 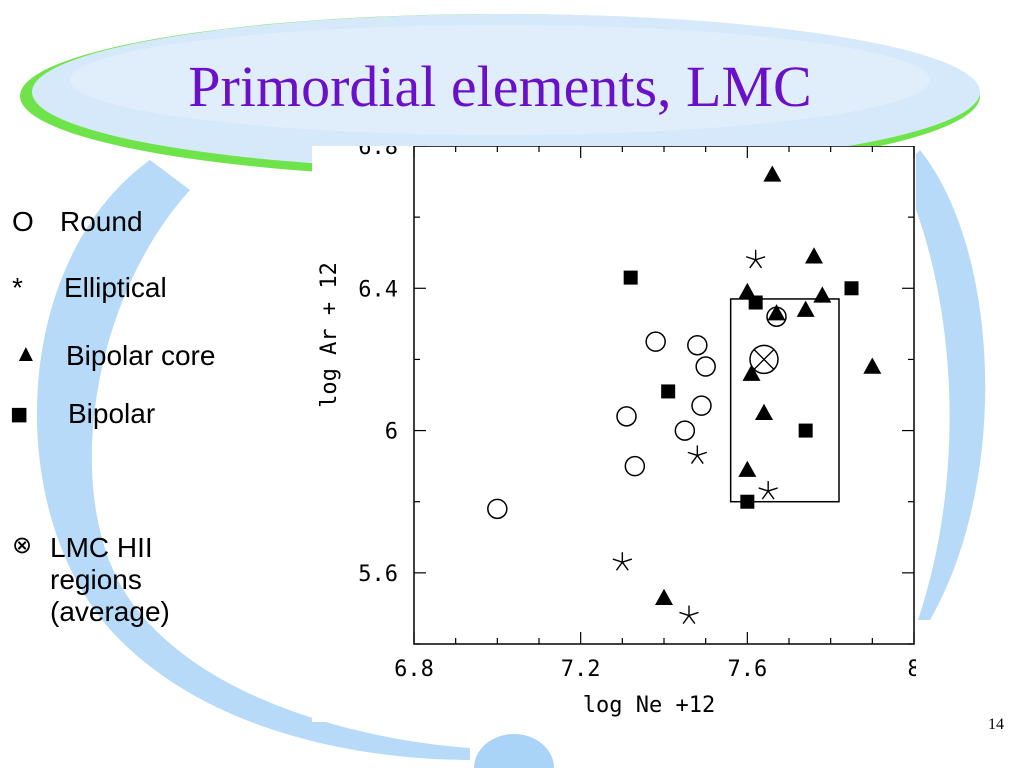 I want to click on legend-item-elliptical: * Elliptical, so click(x=89, y=288).